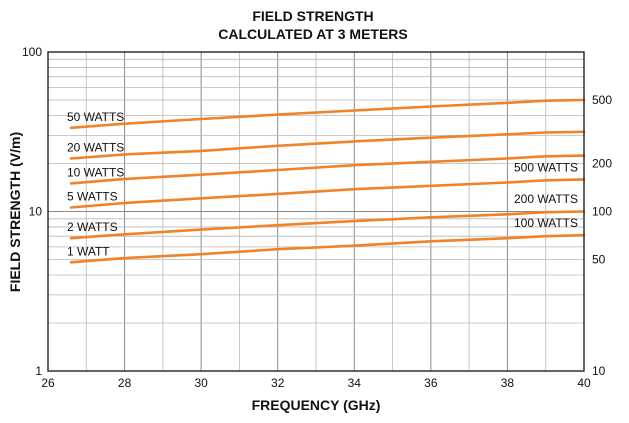 The height and width of the screenshot is (423, 629). What do you see at coordinates (546, 168) in the screenshot?
I see `right-series-label-1: 500 WATTS` at bounding box center [546, 168].